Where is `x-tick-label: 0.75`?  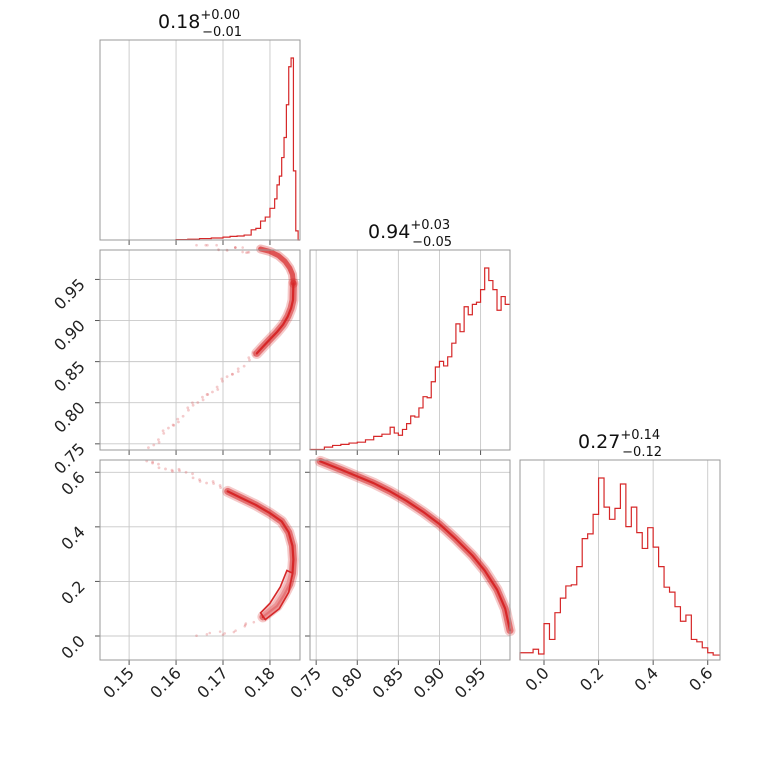
x-tick-label: 0.75 is located at coordinates (305, 682).